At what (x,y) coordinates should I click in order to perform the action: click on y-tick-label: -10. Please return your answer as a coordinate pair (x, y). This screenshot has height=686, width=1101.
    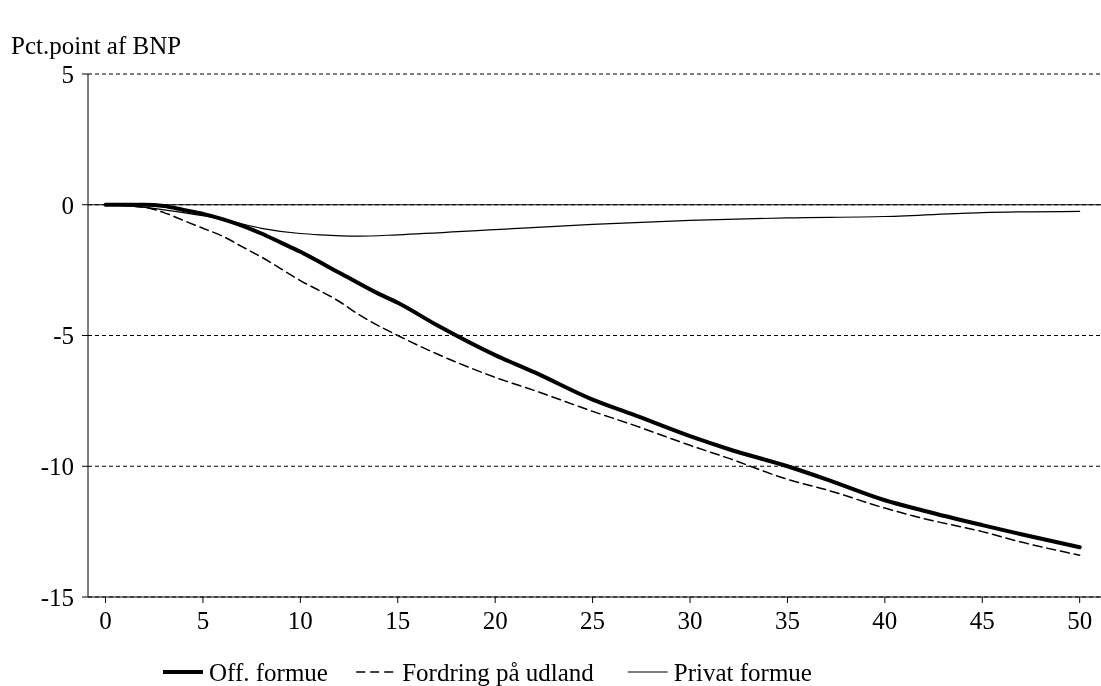
    Looking at the image, I should click on (57, 466).